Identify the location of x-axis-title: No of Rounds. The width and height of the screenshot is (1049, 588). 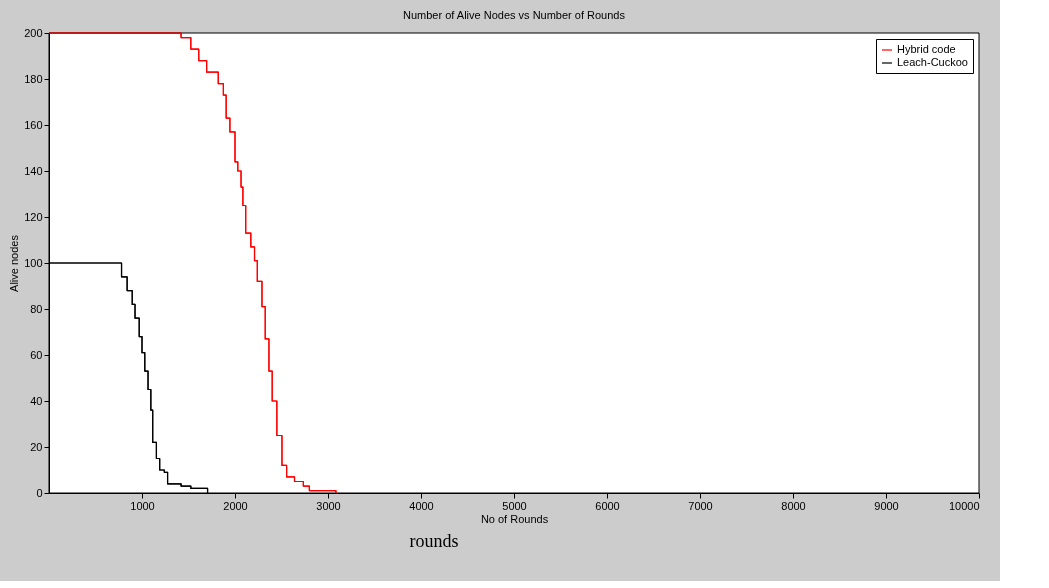
(514, 518).